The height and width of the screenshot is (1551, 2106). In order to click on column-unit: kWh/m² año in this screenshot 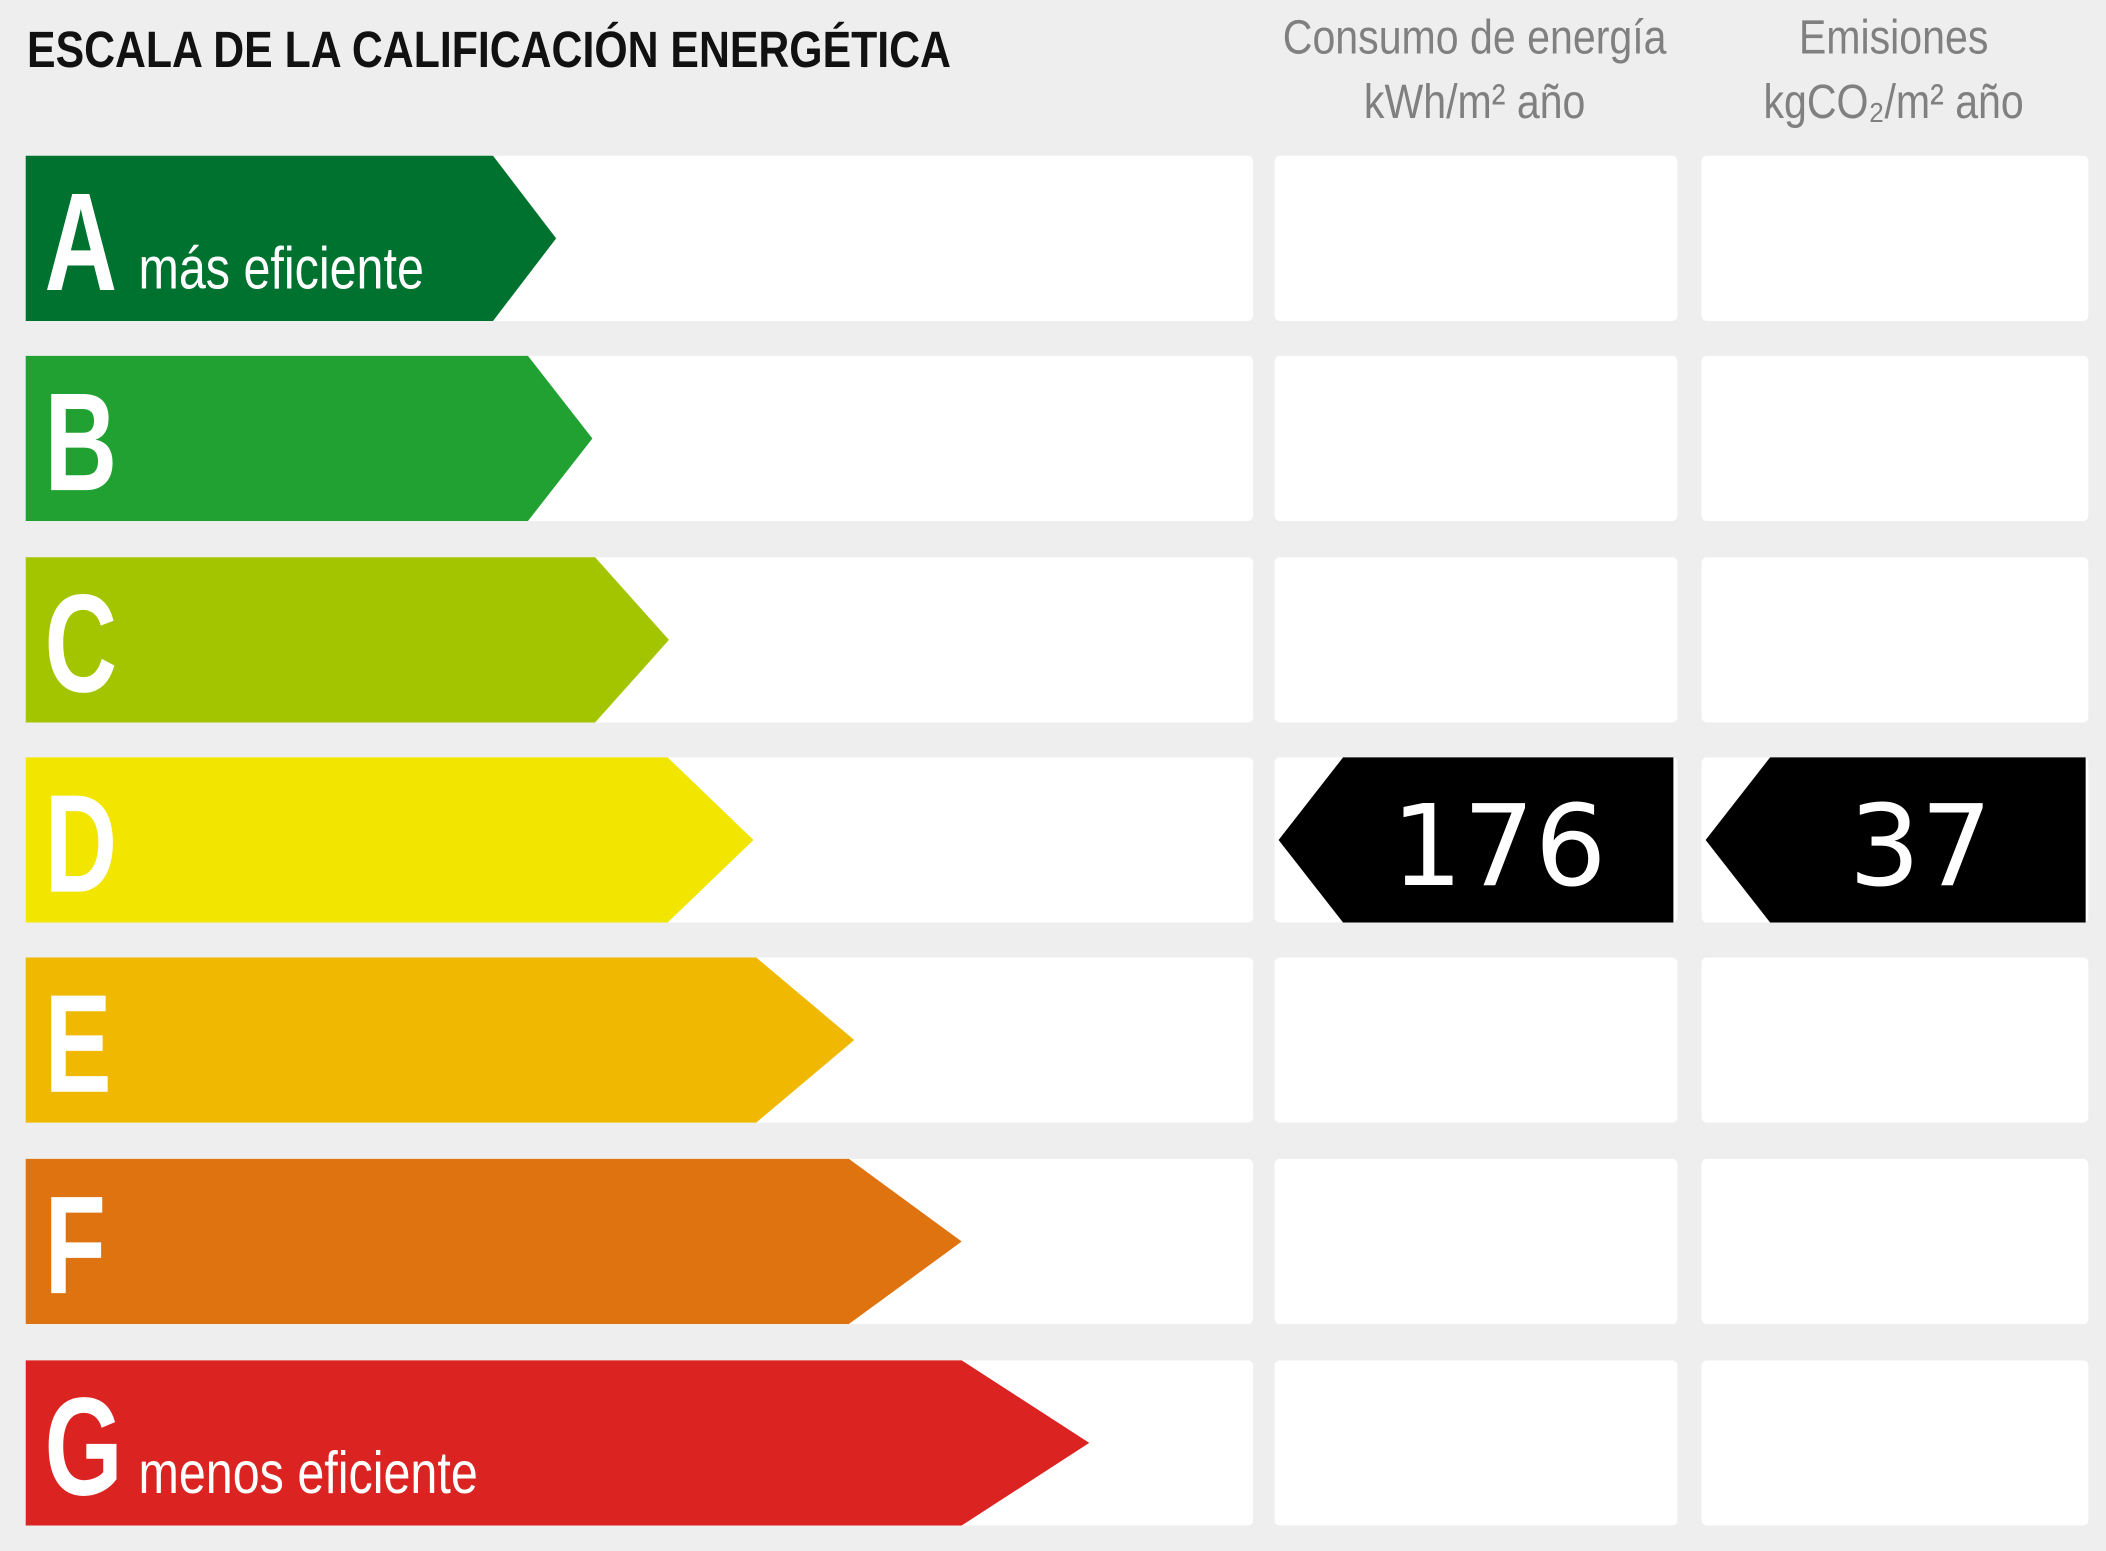, I will do `click(1474, 101)`.